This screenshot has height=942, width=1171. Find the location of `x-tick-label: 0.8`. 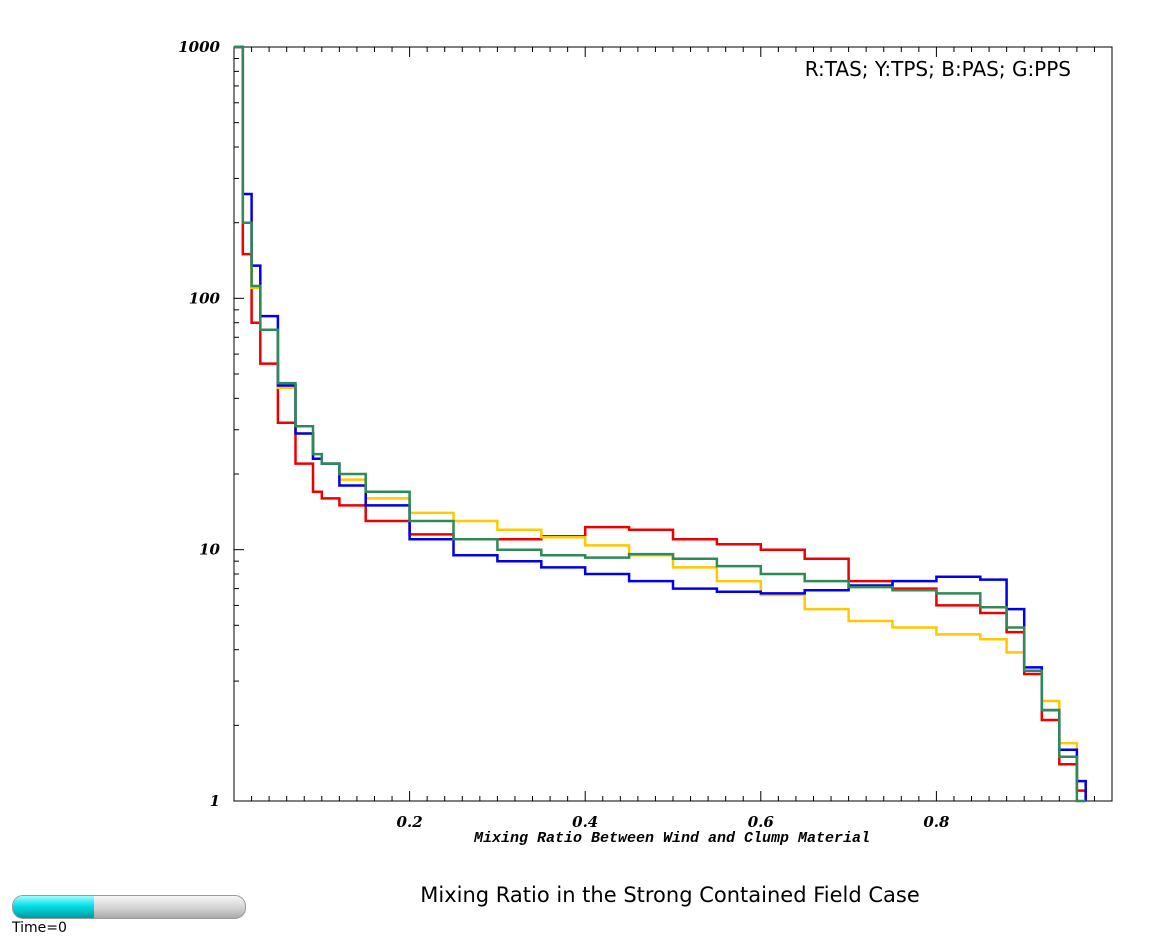

x-tick-label: 0.8 is located at coordinates (936, 822).